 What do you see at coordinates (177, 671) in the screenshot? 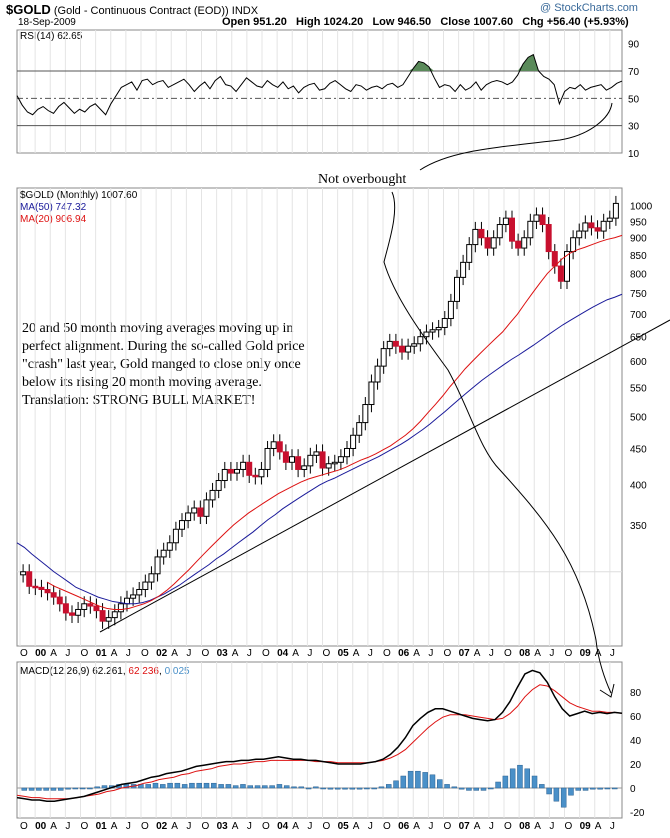
I see `hist-legend: 0.025` at bounding box center [177, 671].